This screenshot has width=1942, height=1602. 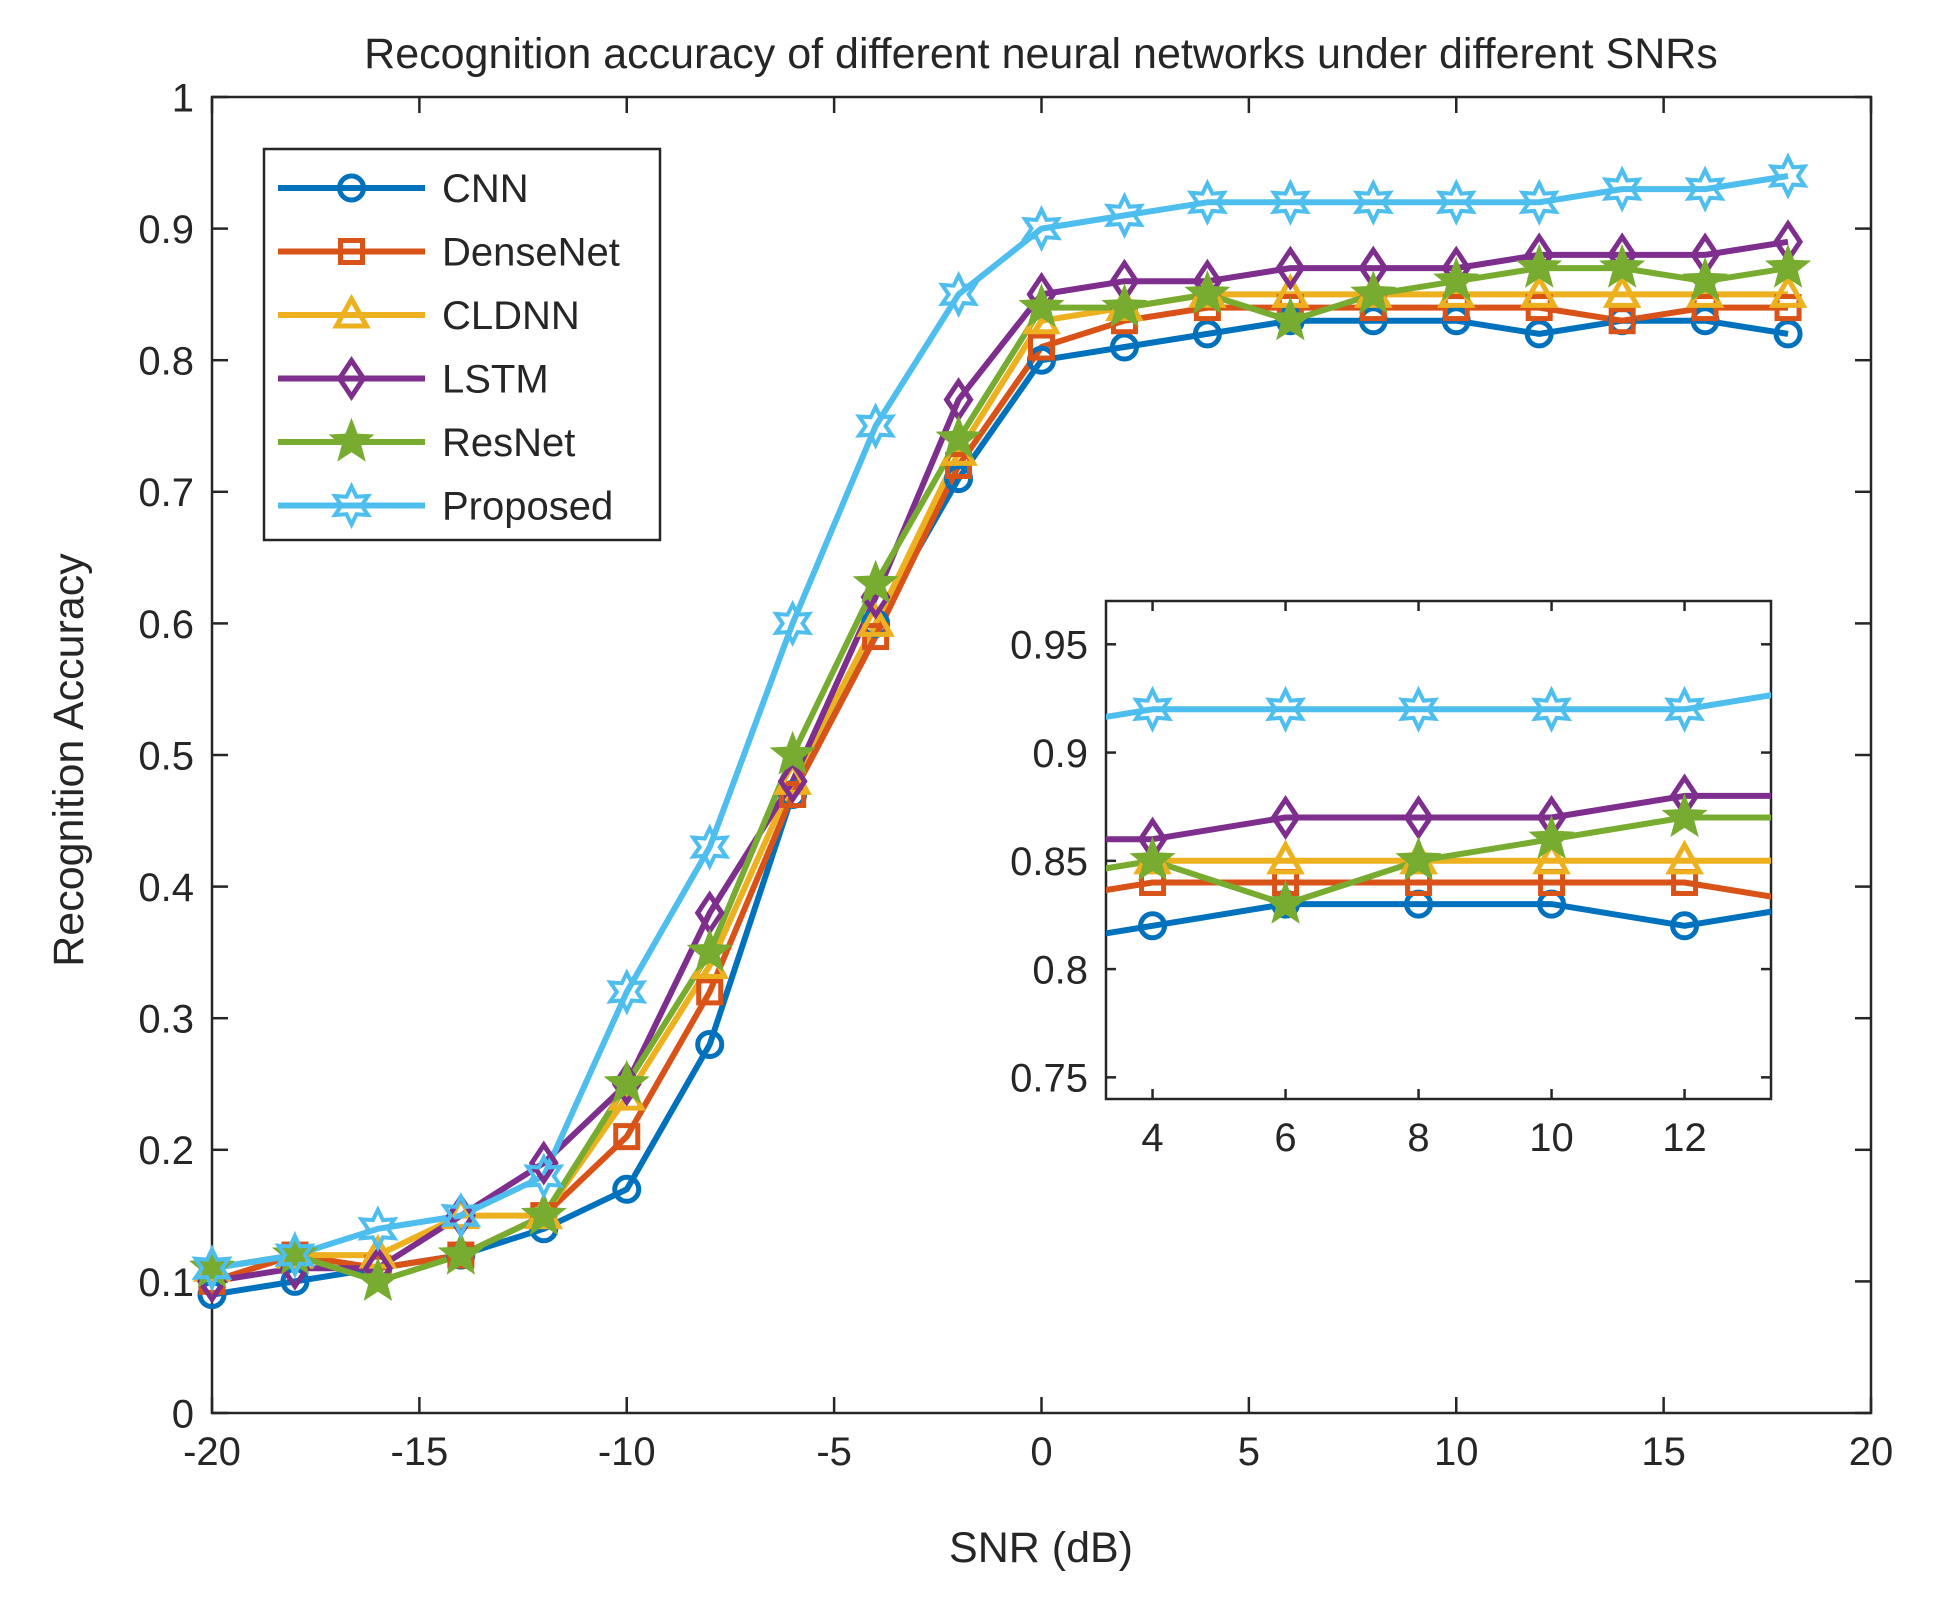 I want to click on inset-x-tick-label: 10, so click(x=1551, y=1138).